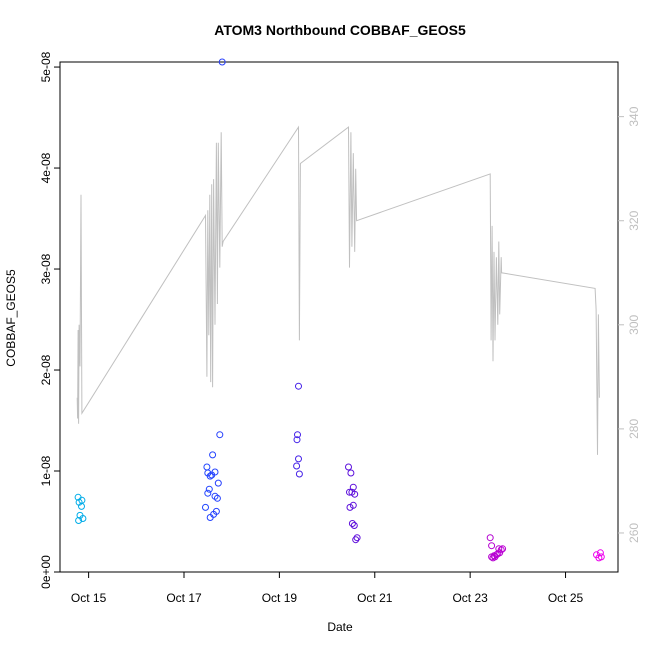 Image resolution: width=650 pixels, height=650 pixels. Describe the element at coordinates (566, 598) in the screenshot. I see `x-tick-label: Oct 25` at that location.